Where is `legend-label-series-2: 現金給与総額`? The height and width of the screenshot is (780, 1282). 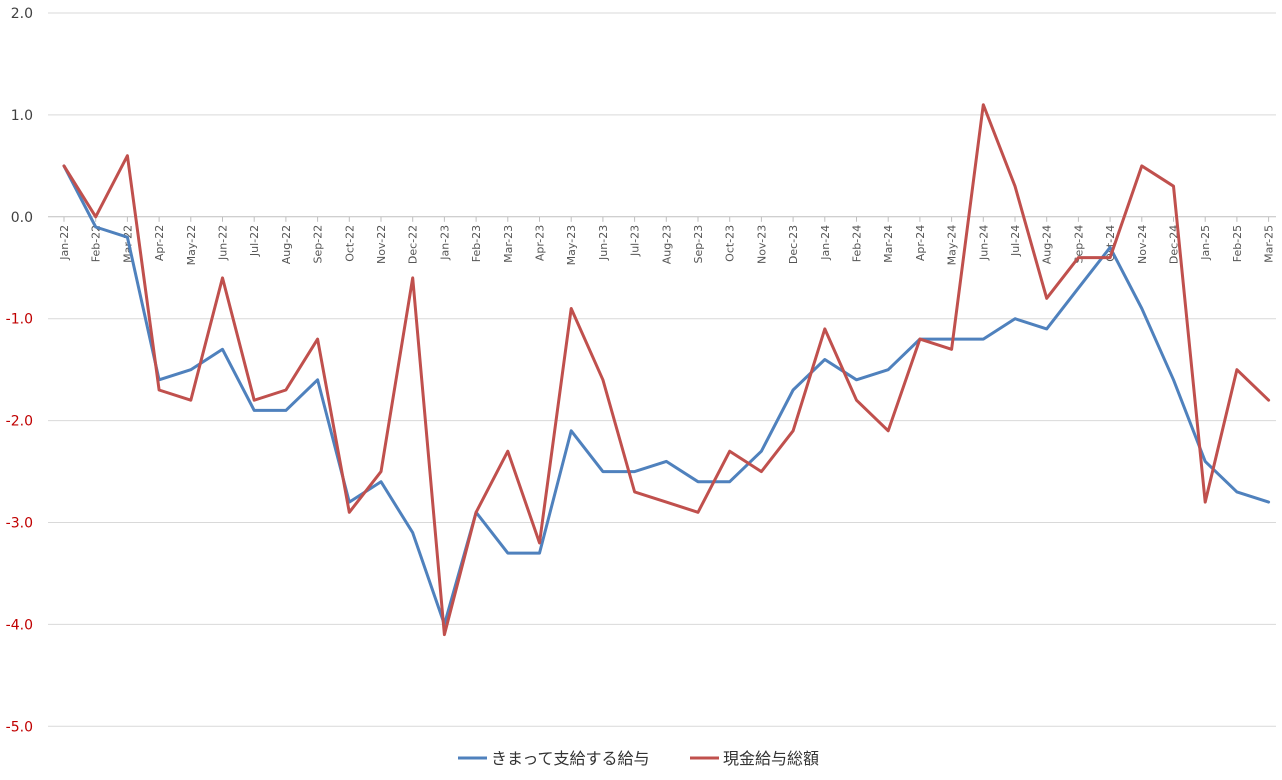
legend-label-series-2: 現金給与総額 is located at coordinates (771, 758).